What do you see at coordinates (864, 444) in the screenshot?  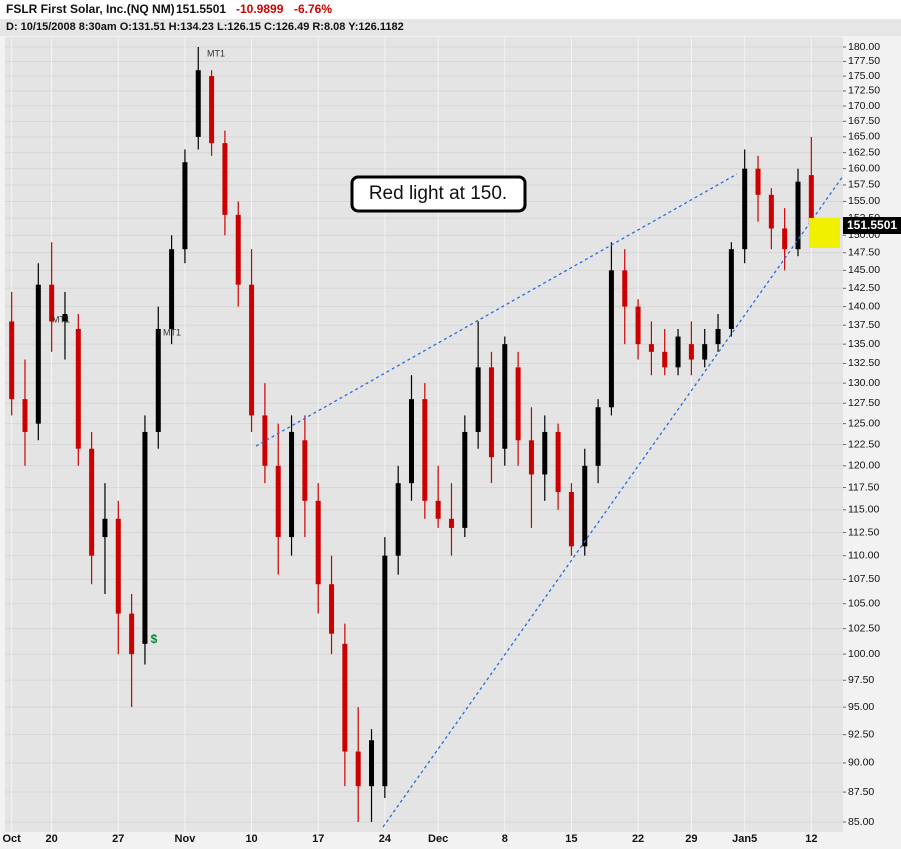 I see `y-tick-label: 122.50` at bounding box center [864, 444].